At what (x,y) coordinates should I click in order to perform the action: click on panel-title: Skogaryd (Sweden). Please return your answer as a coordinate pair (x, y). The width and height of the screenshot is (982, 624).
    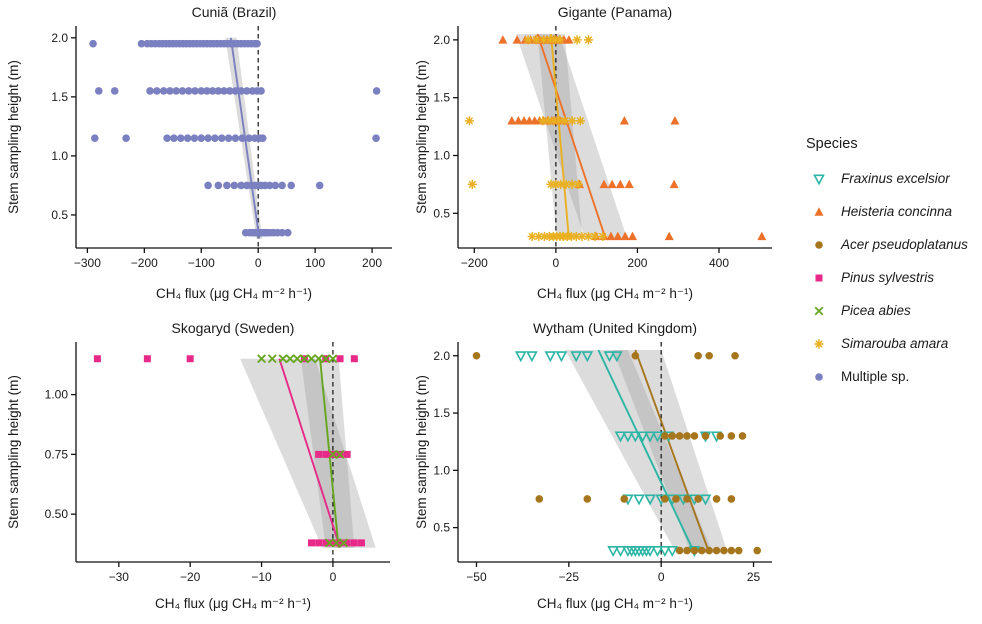
    Looking at the image, I should click on (233, 328).